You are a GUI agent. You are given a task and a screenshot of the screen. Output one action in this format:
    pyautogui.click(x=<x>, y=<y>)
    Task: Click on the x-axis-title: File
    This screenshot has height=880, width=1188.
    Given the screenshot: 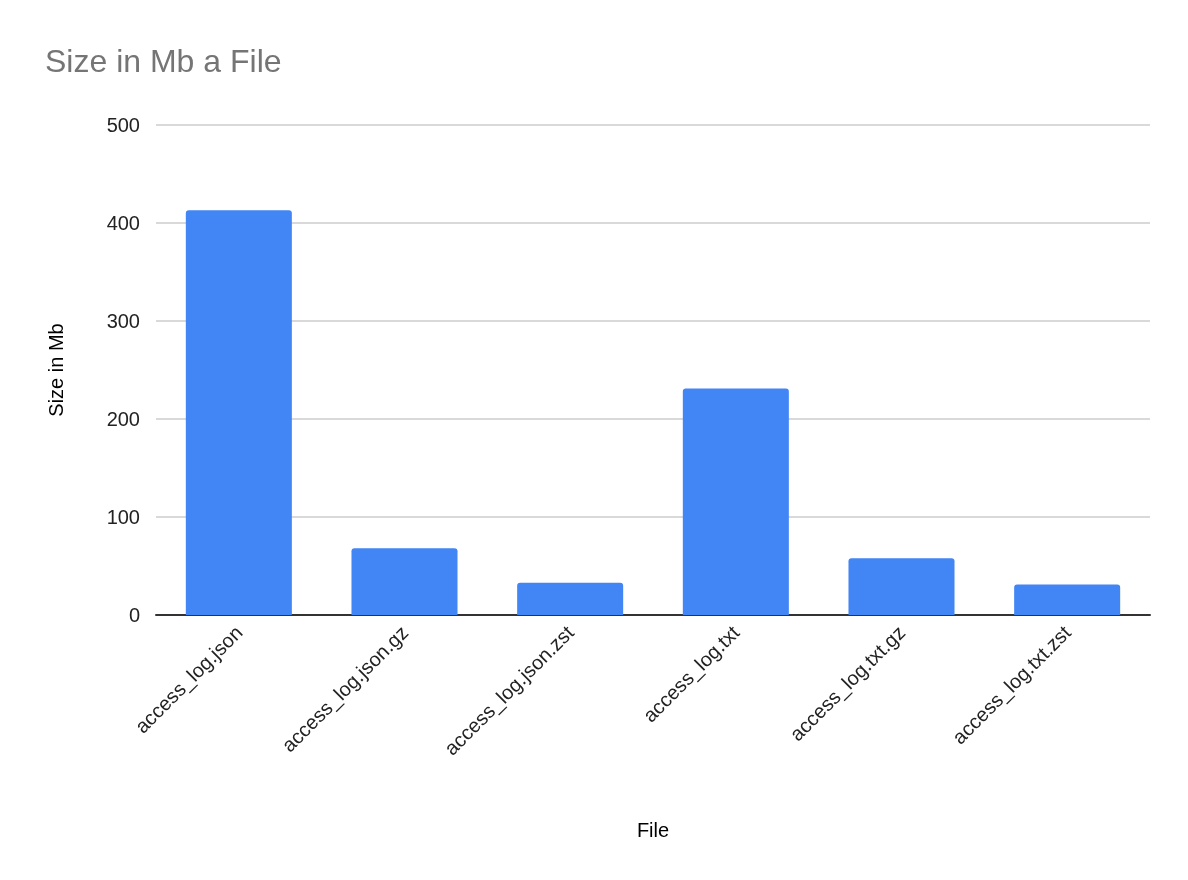 What is the action you would take?
    pyautogui.click(x=653, y=830)
    